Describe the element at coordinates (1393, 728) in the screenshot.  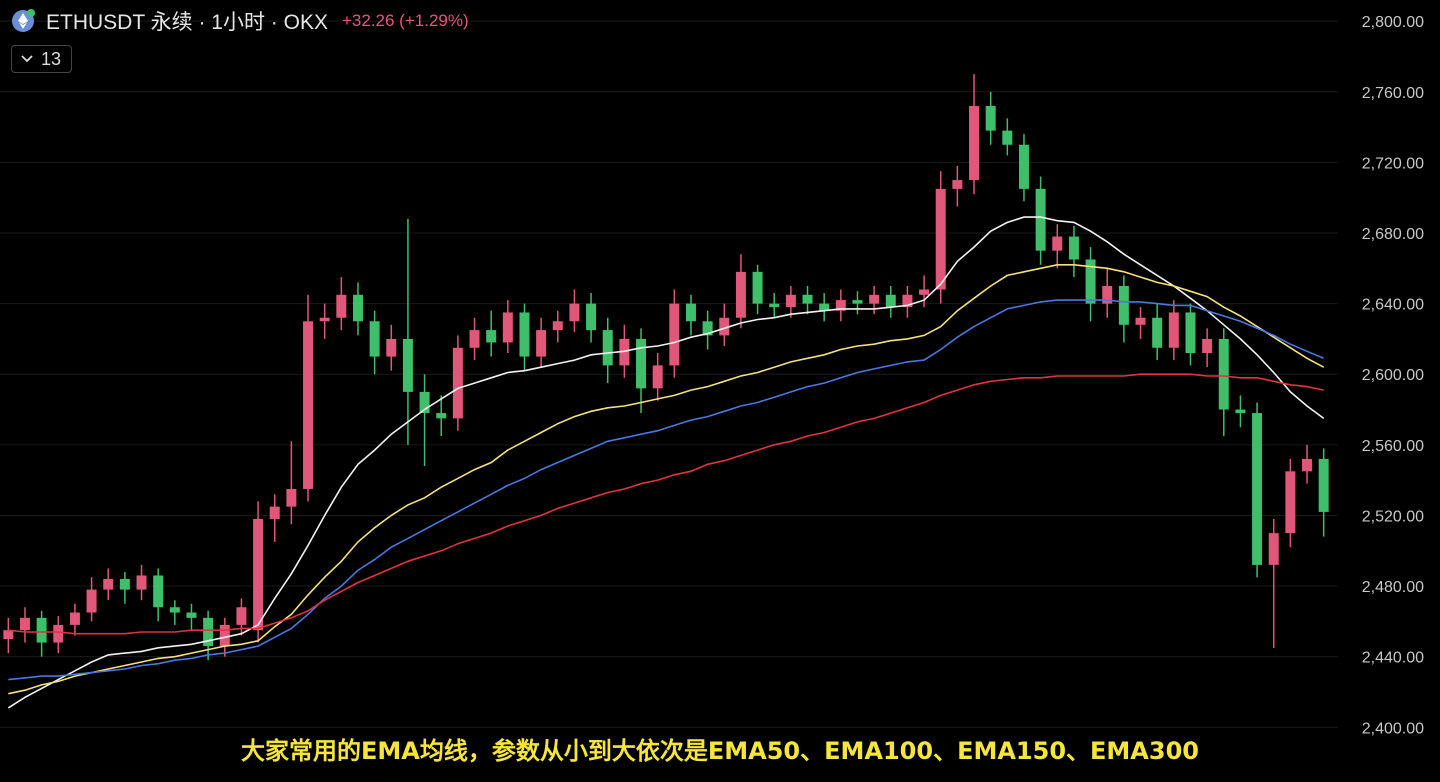
I see `y-tick-label: 2,400.00` at that location.